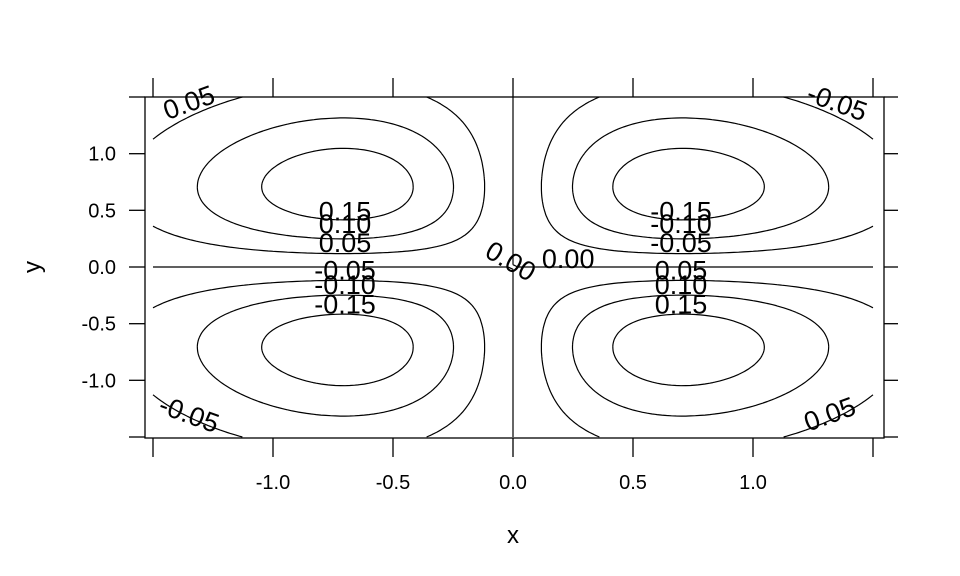 Image resolution: width=960 pixels, height=576 pixels. I want to click on x-tick-label: 0.5, so click(633, 483).